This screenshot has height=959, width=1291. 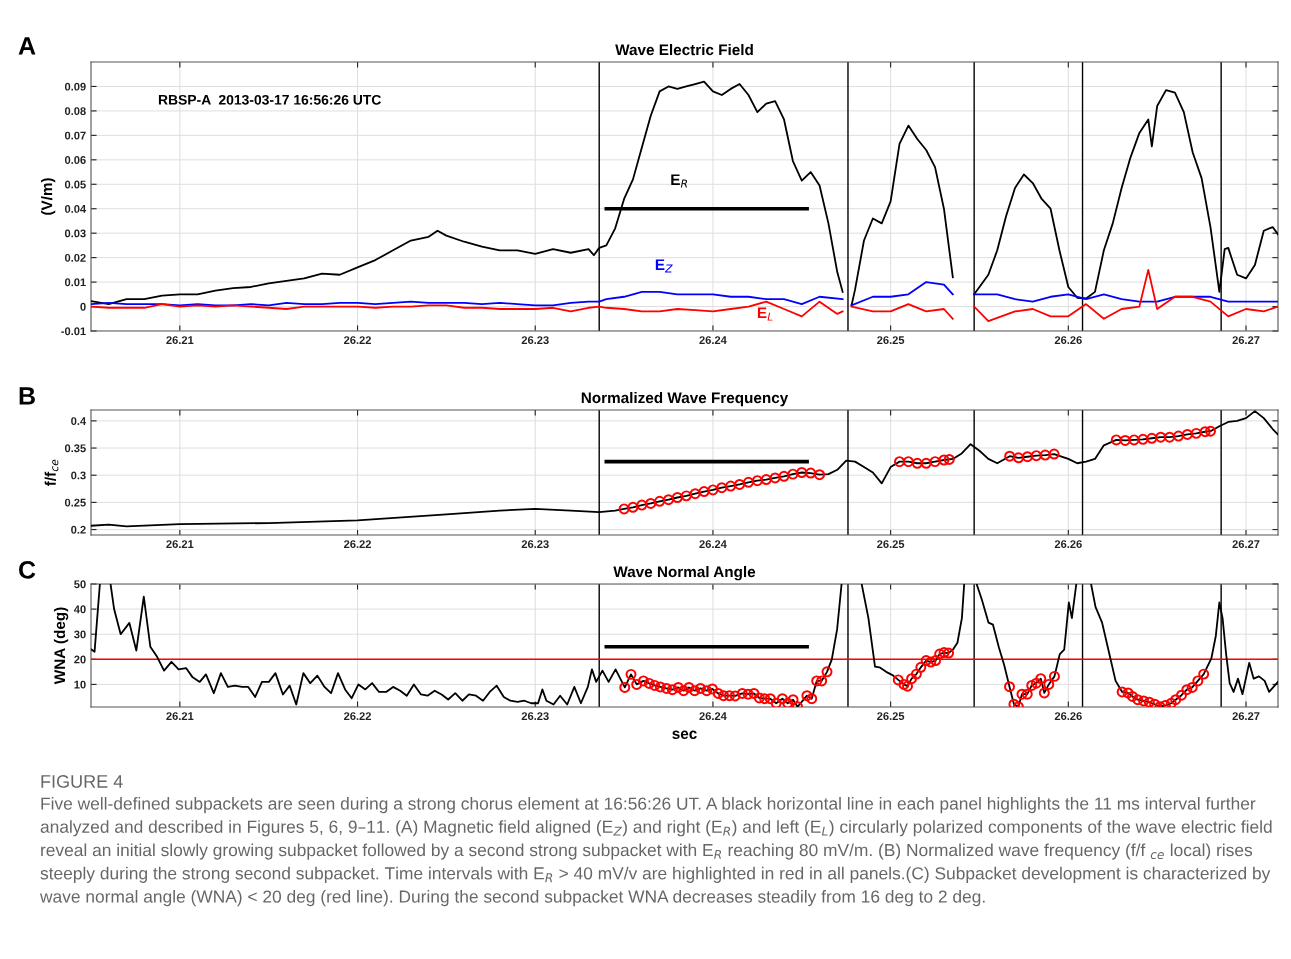 What do you see at coordinates (655, 852) in the screenshot?
I see `text: Five well-defined subpackets are seen during a strong chorus element at 16:56:26 UT. A black horizontal line in each panel highlights the 11 ms interval further analyzed and described in Figures 5, 6, 9–11. (A) Magnetic field aligned (E$_{Z}$) and right (E$_{R}$) and left (E$_{L}$) circularly polarized components of the wave electric field reveal an initial slowly growing subpacket followed by a second strong subpacket with E$_{R}$ reaching 80 mV/m. (B) Normalized wave frequency (f/f $_{ce}$ local) rises steeply during the strong second subpacket. Time intervals with E$_{R}$ > 40 mV/v are highlighted in red in all panels.(C) Subpacket development is characterized by wave normal angle (WNA) < 20 deg (red line). During the second subpacket WNA decreases steadily from 16 deg to 2 deg.` at bounding box center [655, 852].